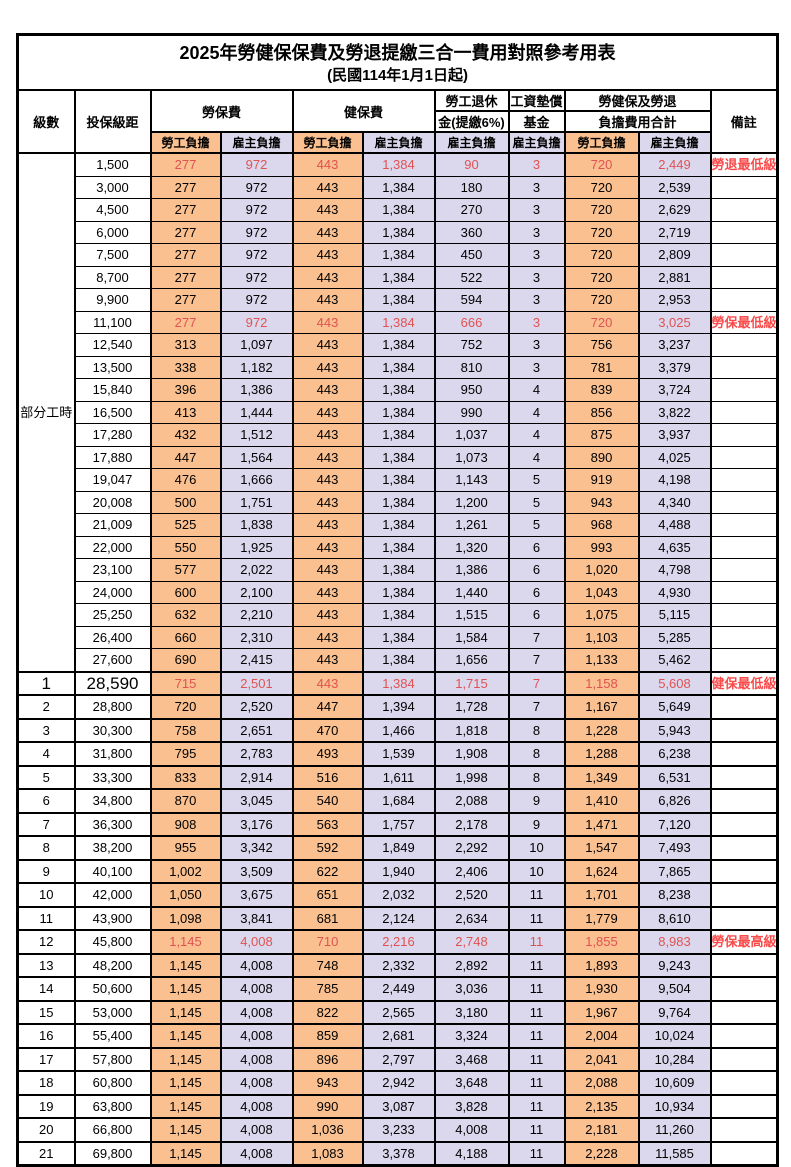  What do you see at coordinates (46, 777) in the screenshot?
I see `level-cell: 5` at bounding box center [46, 777].